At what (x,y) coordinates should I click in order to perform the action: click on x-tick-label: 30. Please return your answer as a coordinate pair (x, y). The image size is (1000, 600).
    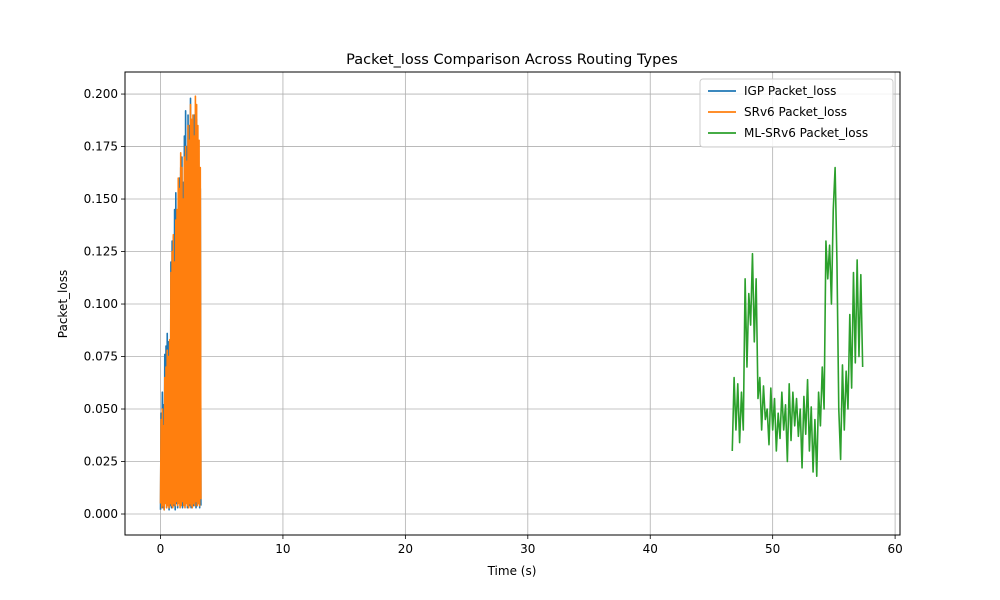
    Looking at the image, I should click on (527, 549).